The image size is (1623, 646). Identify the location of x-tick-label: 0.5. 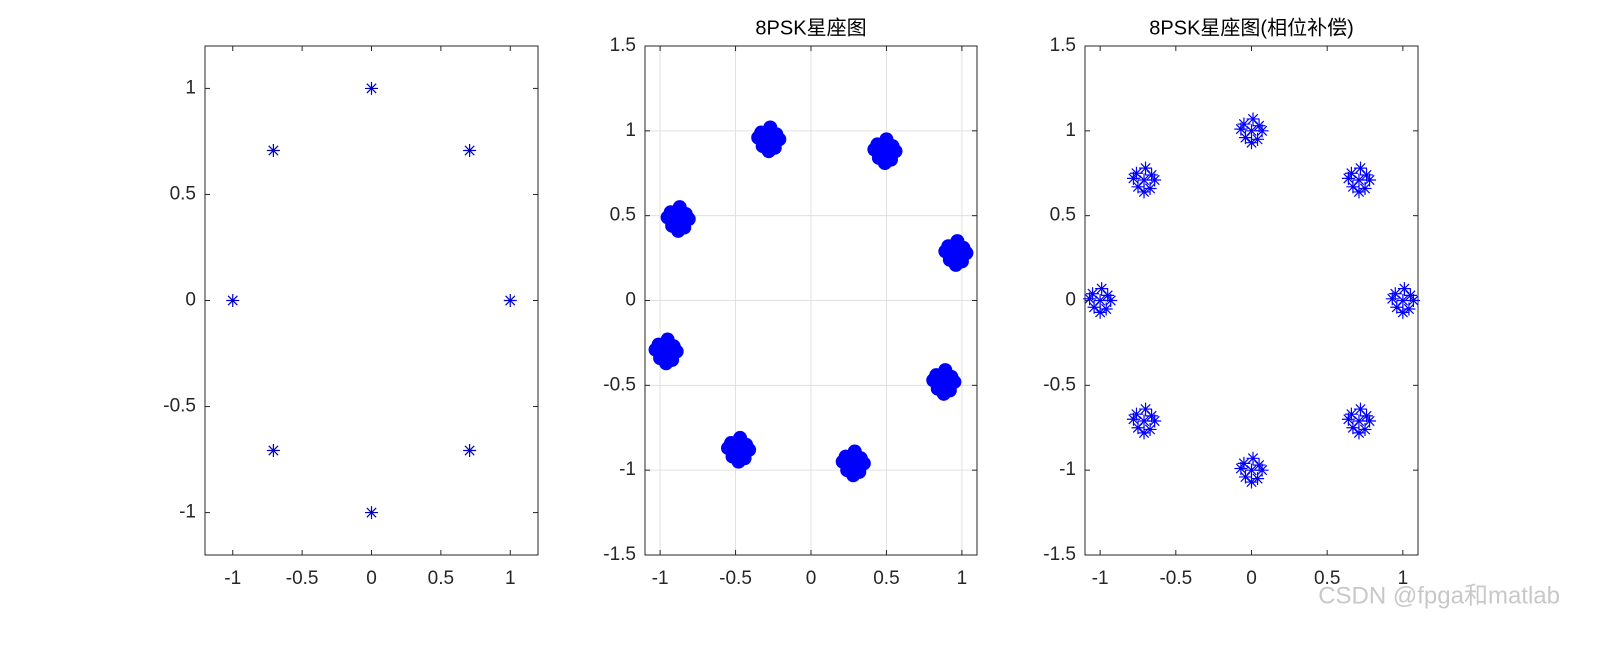
(441, 578).